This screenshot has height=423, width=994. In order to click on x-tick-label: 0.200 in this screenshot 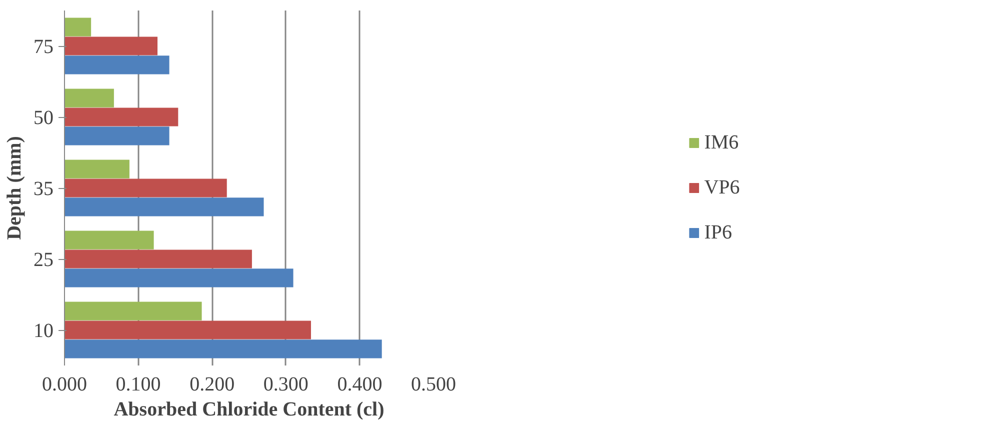, I will do `click(212, 385)`.